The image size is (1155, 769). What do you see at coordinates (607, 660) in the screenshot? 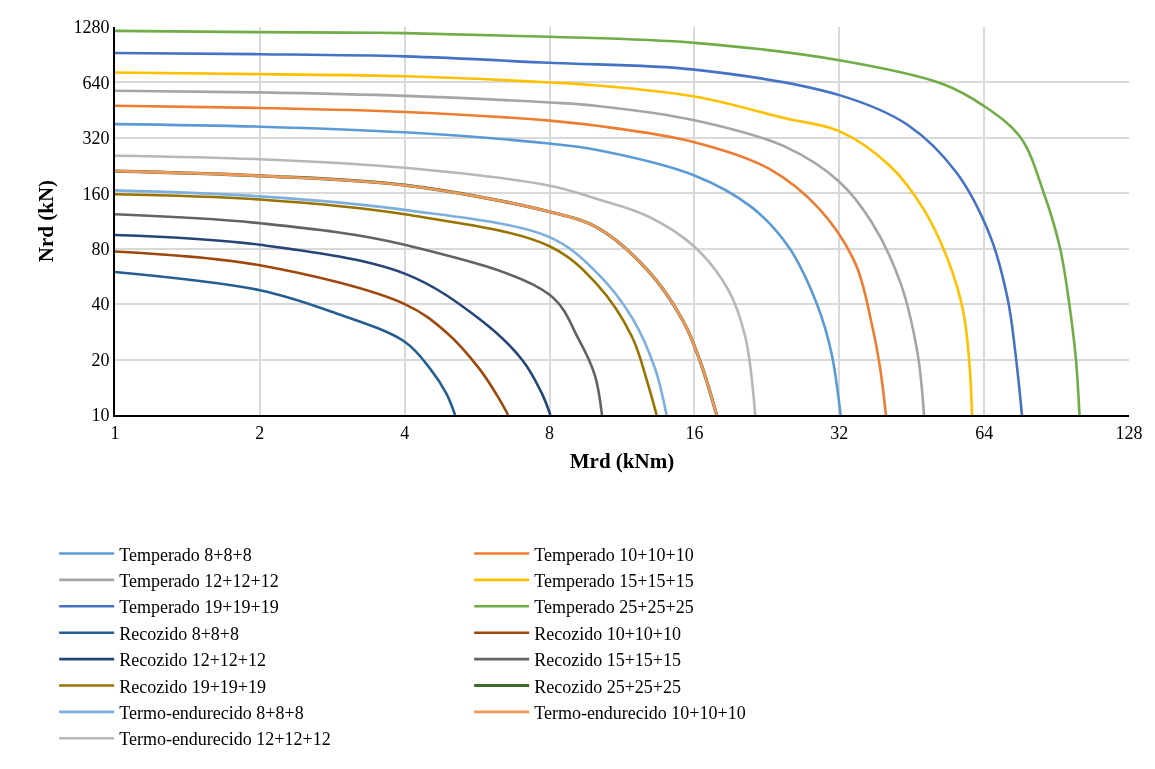
I see `legend-label: Recozido 15+15+15` at bounding box center [607, 660].